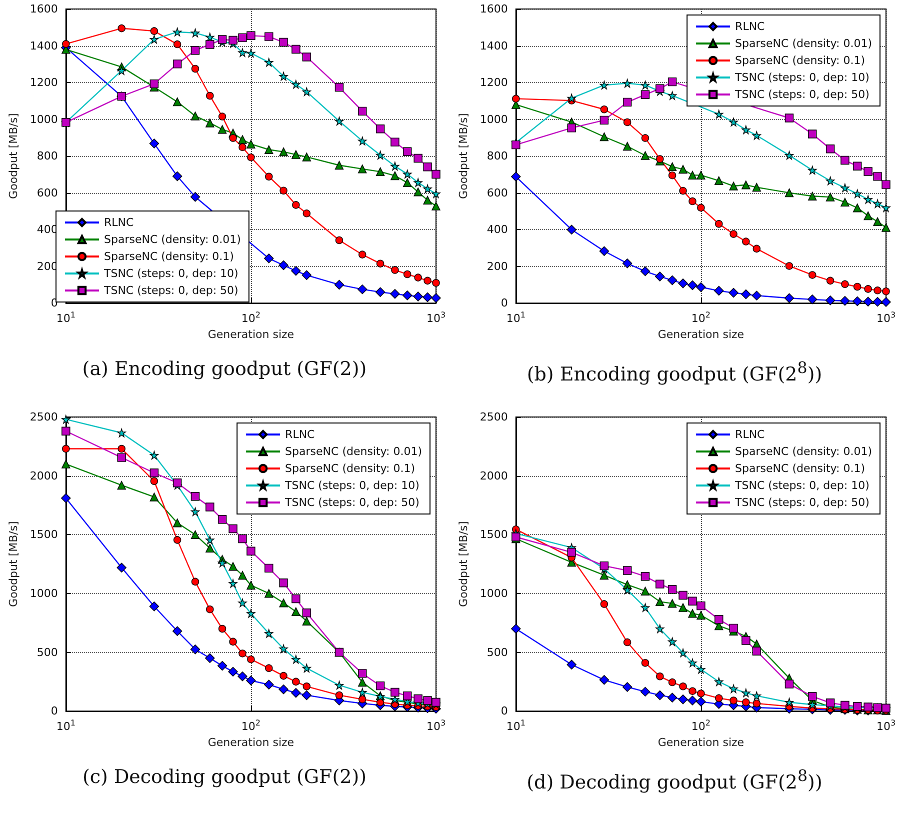 This screenshot has height=816, width=899. What do you see at coordinates (497, 266) in the screenshot?
I see `y-tick-label: 200` at bounding box center [497, 266].